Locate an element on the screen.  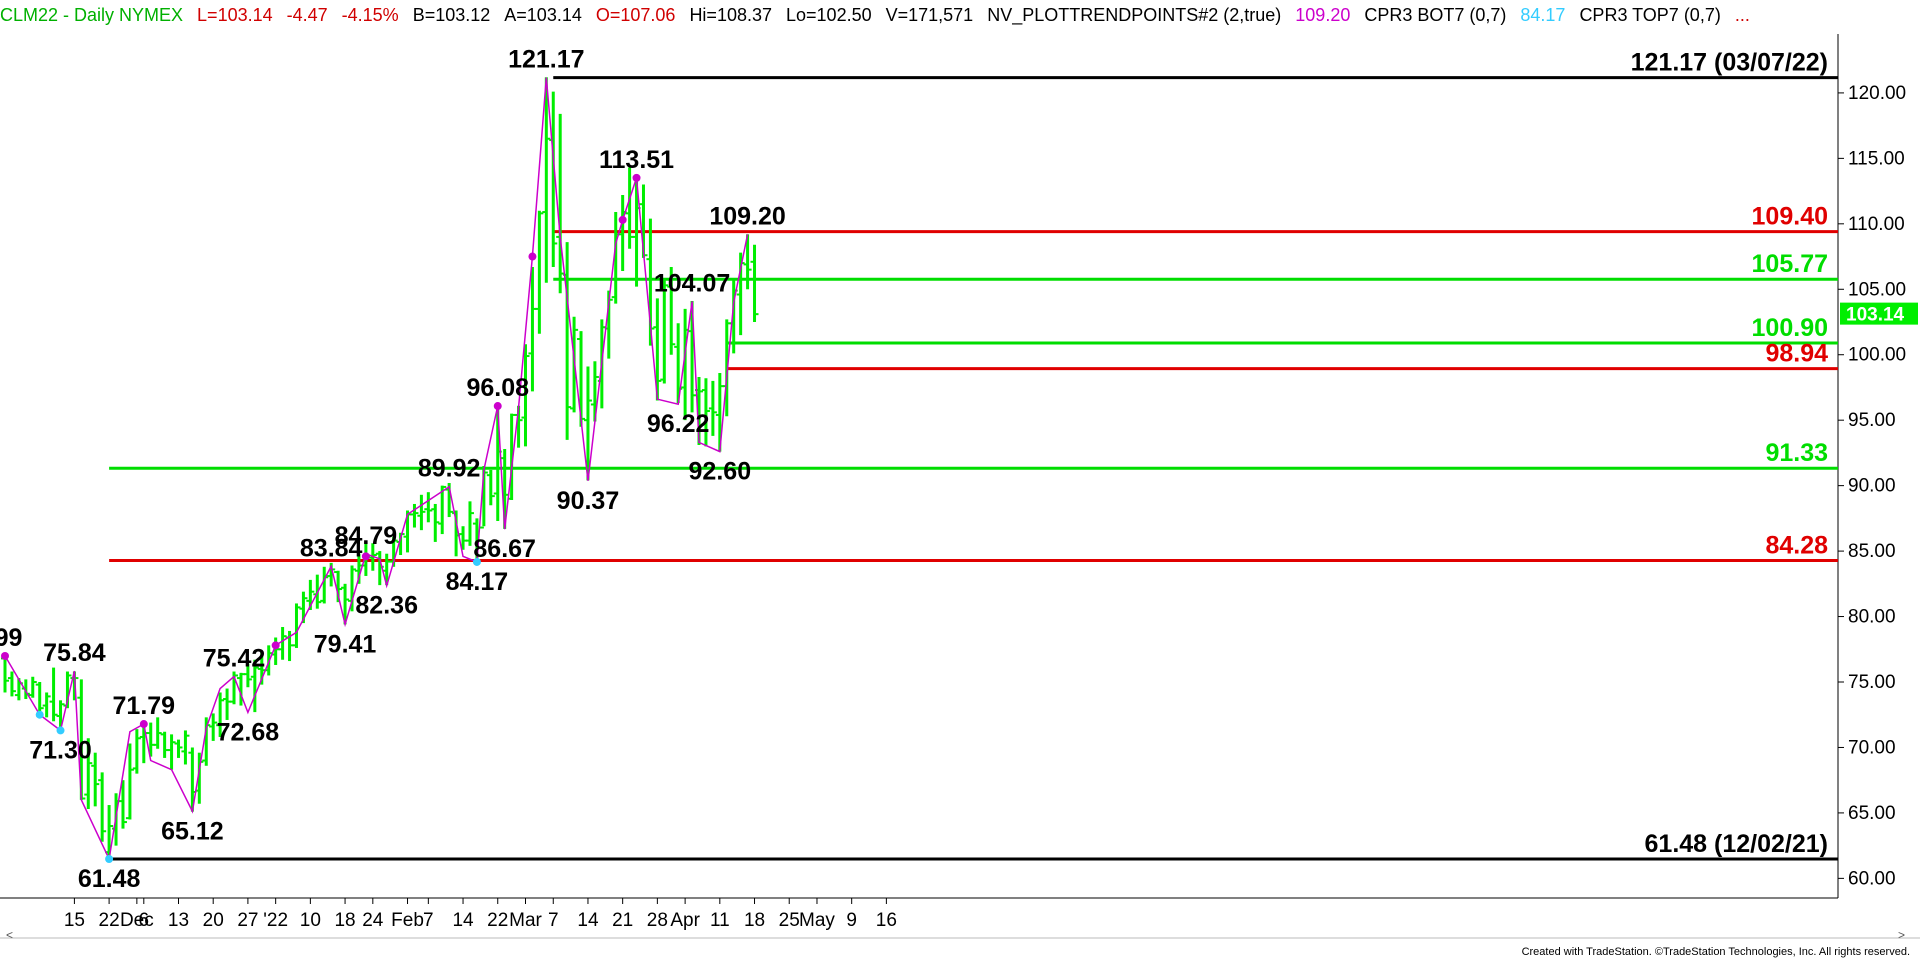
x-tick-label: 9 is located at coordinates (851, 920).